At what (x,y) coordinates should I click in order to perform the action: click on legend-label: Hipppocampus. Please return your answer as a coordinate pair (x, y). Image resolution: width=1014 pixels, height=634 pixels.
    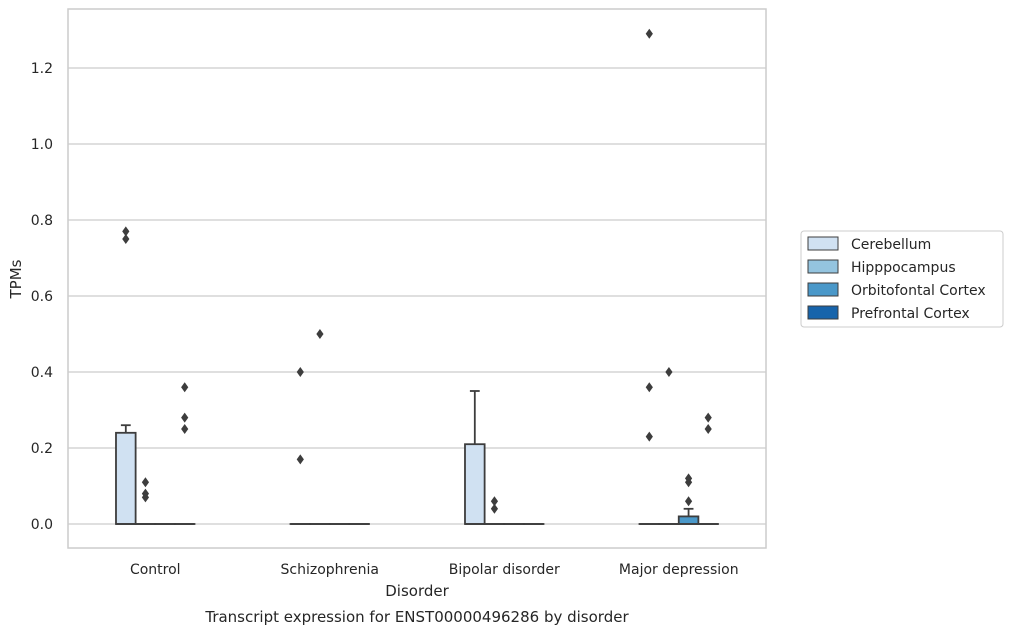
    Looking at the image, I should click on (903, 268).